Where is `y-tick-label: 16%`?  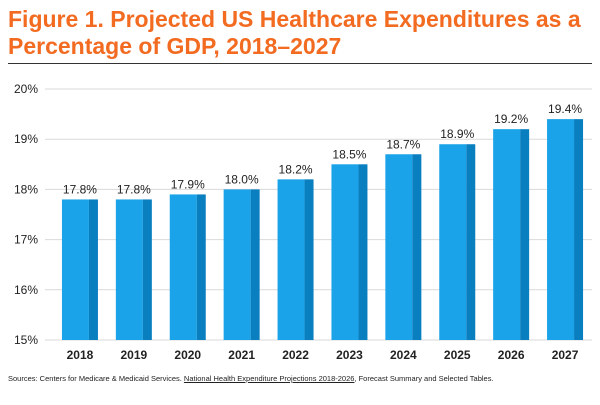
y-tick-label: 16% is located at coordinates (26, 290).